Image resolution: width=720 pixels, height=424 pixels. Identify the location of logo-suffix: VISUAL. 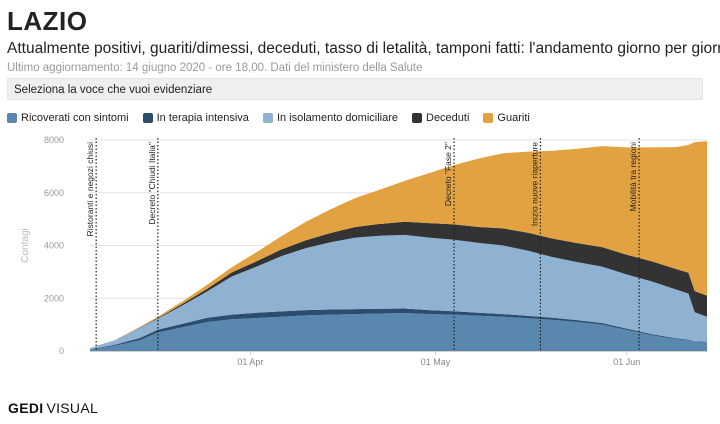
(72, 408).